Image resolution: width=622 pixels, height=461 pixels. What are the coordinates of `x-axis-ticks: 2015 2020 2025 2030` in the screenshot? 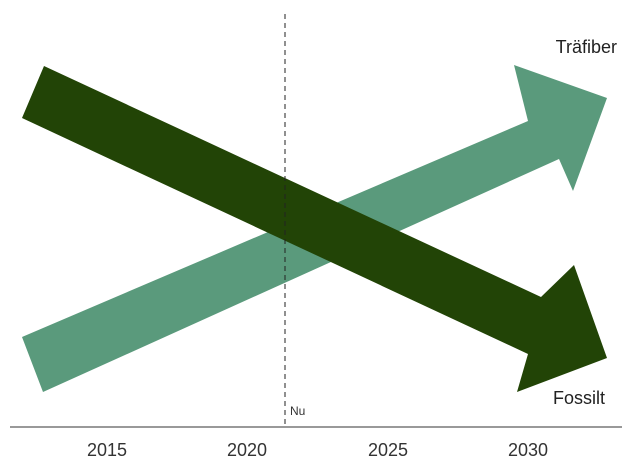 It's located at (317, 450).